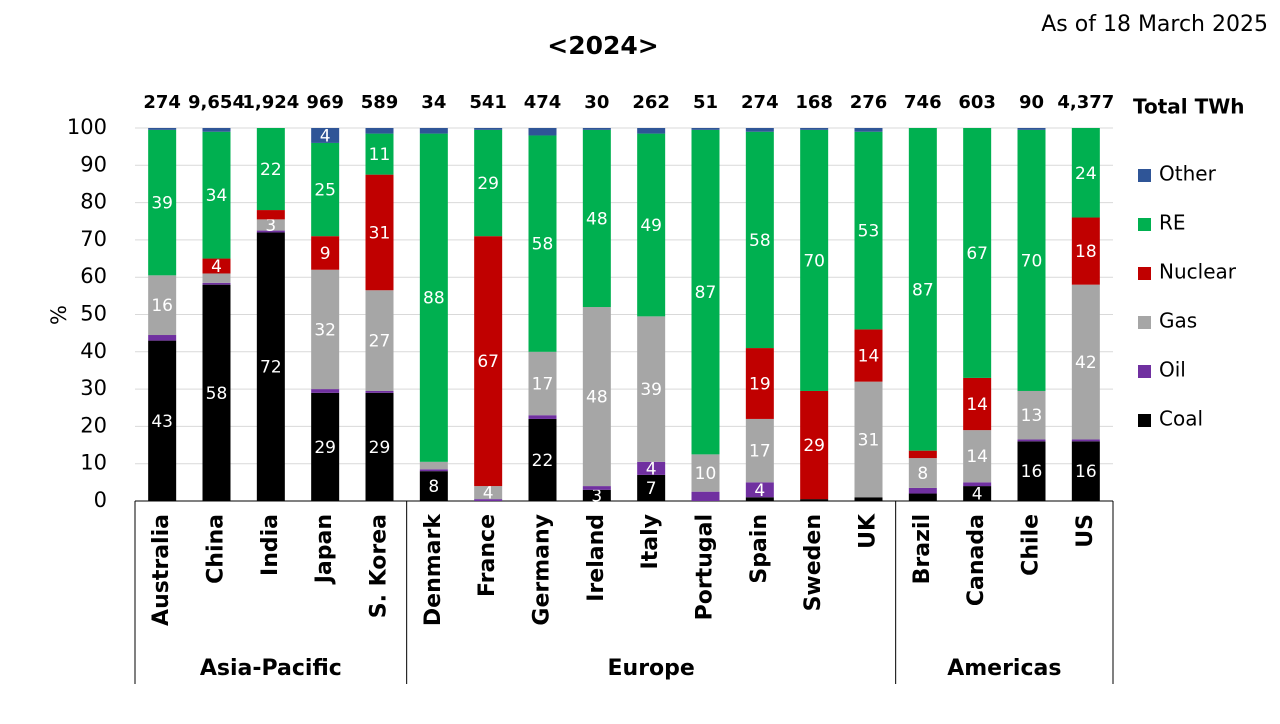 This screenshot has height=724, width=1280. I want to click on value-label: 34, so click(217, 196).